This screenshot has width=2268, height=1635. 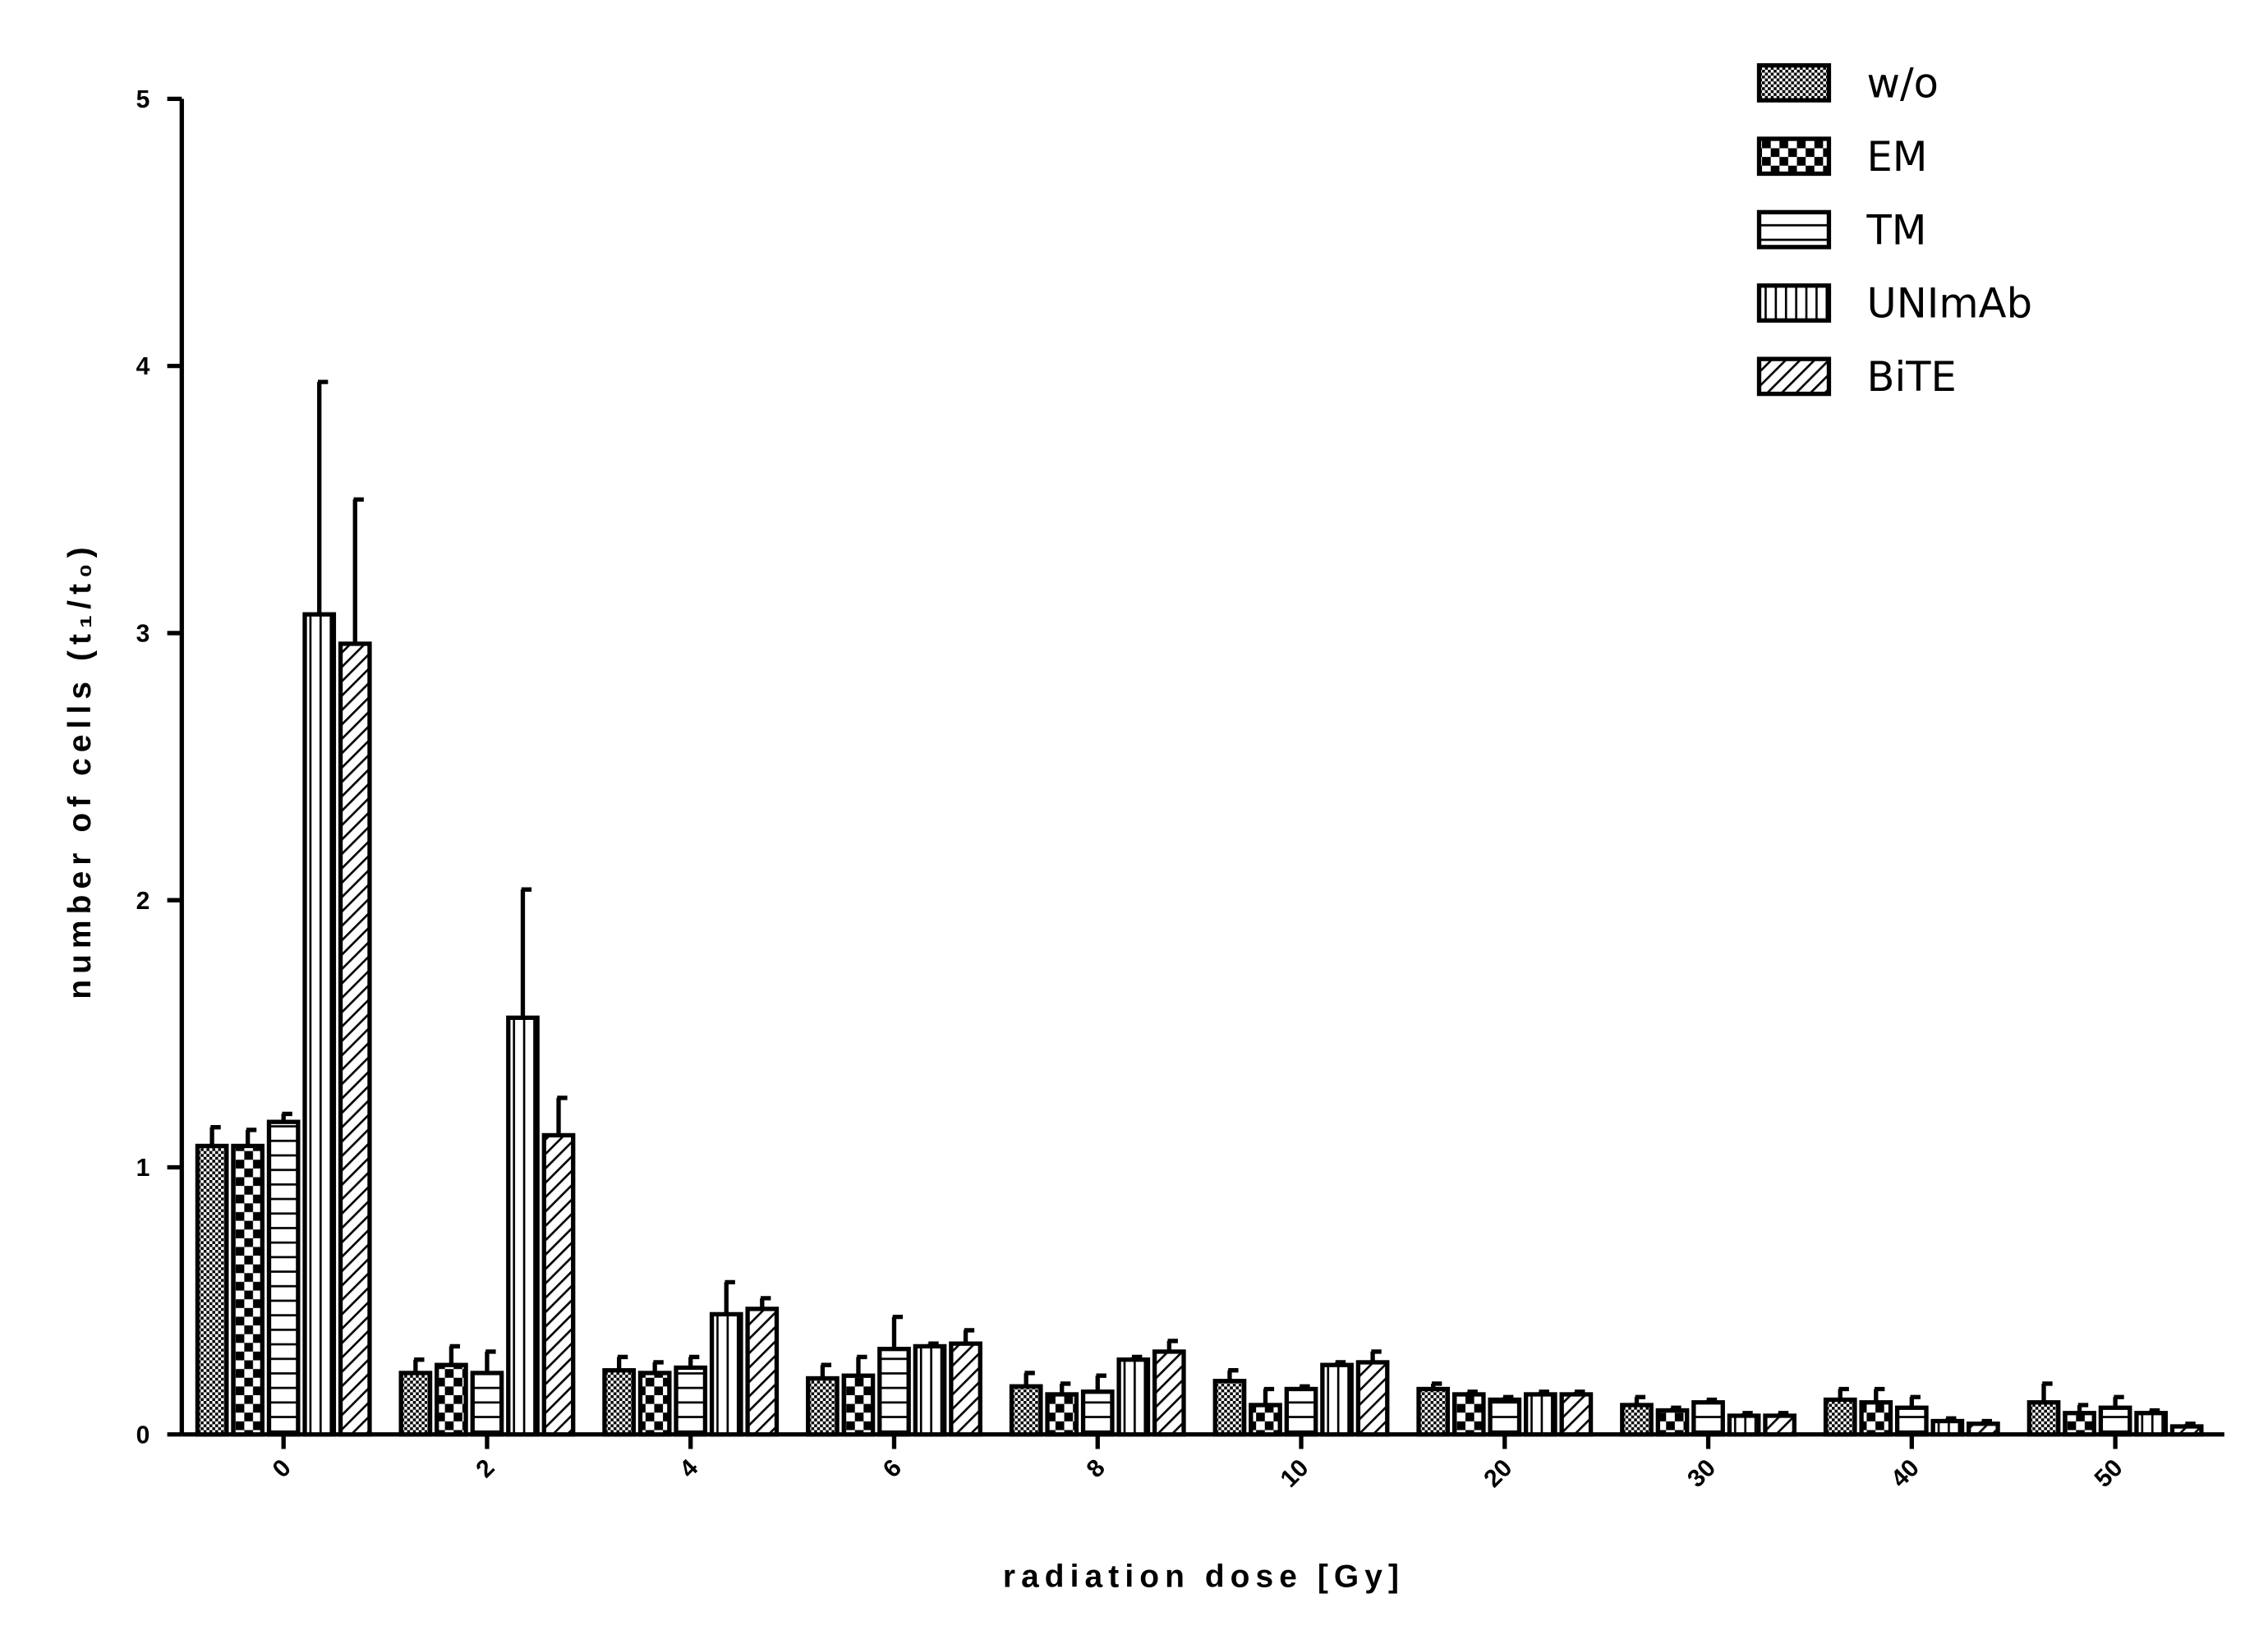 I want to click on legend-label: TM, so click(x=1895, y=230).